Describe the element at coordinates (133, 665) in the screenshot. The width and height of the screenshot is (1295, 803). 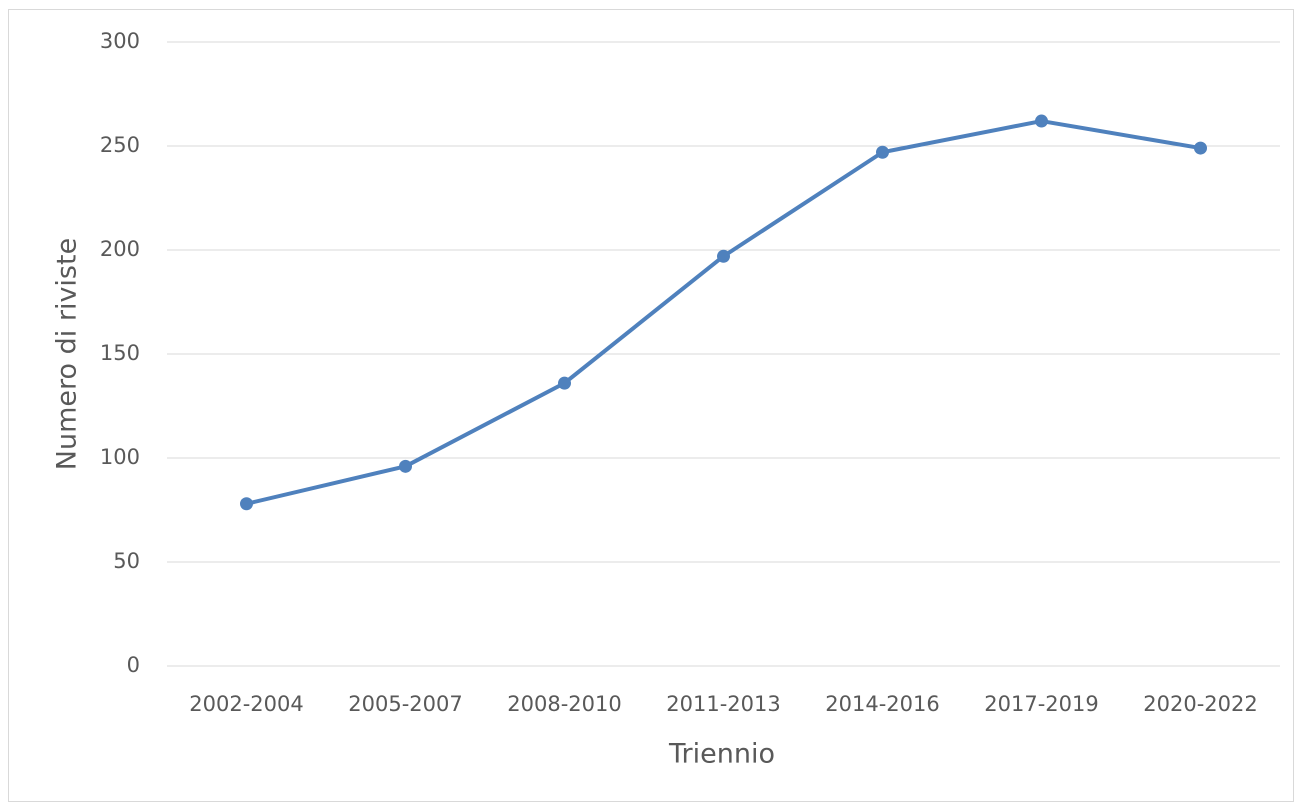
I see `y-tick-label: 0` at that location.